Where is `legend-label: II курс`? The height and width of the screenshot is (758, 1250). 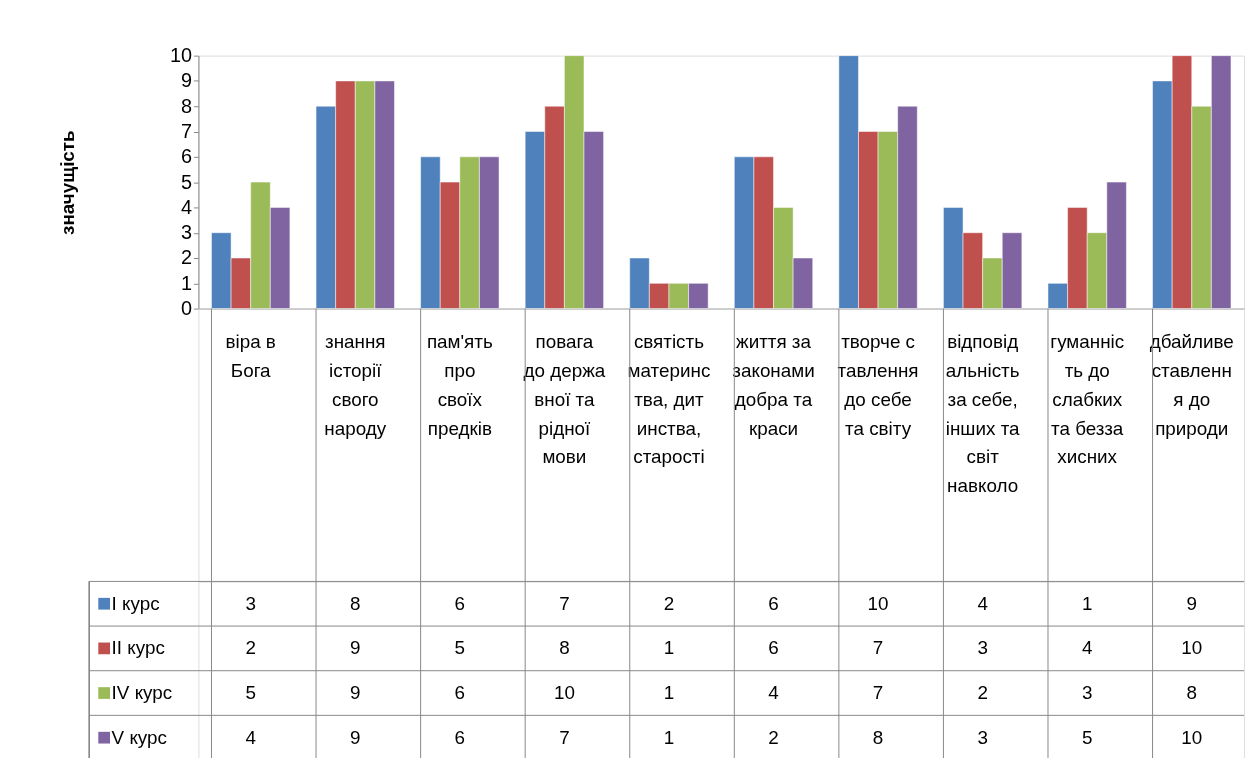 legend-label: II курс is located at coordinates (138, 648).